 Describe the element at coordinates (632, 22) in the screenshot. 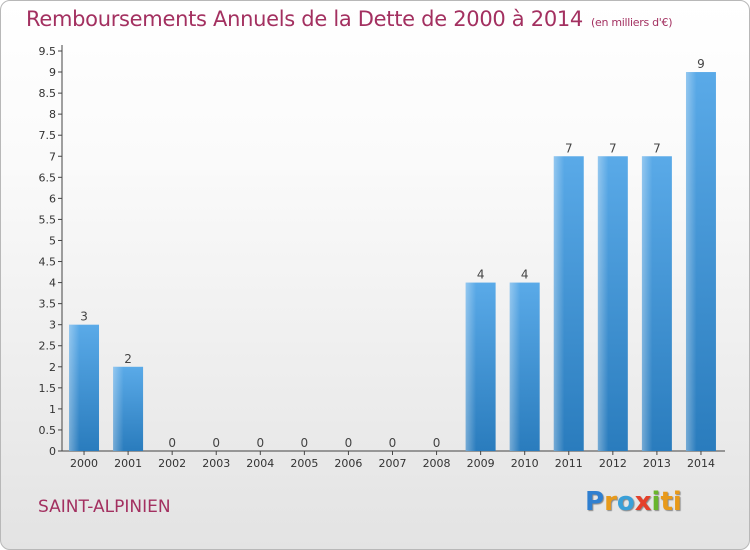

I see `chart-subtitle: (en milliers d'€)` at that location.